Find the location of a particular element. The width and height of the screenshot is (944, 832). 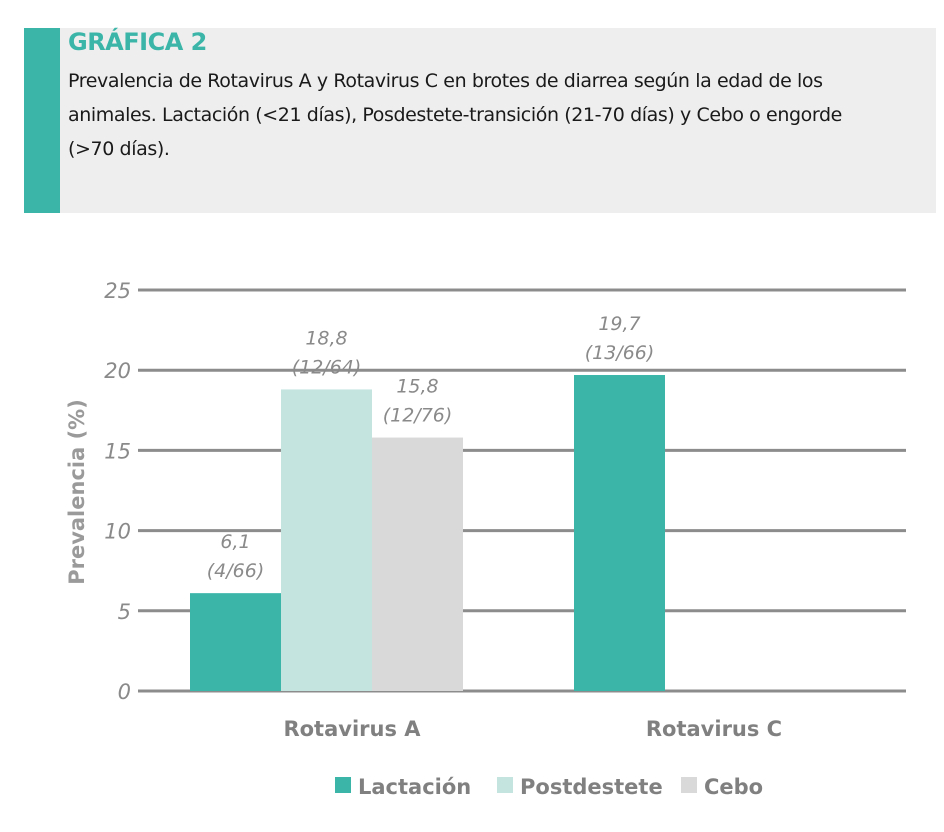

data-label-value: 15,8 is located at coordinates (417, 387).